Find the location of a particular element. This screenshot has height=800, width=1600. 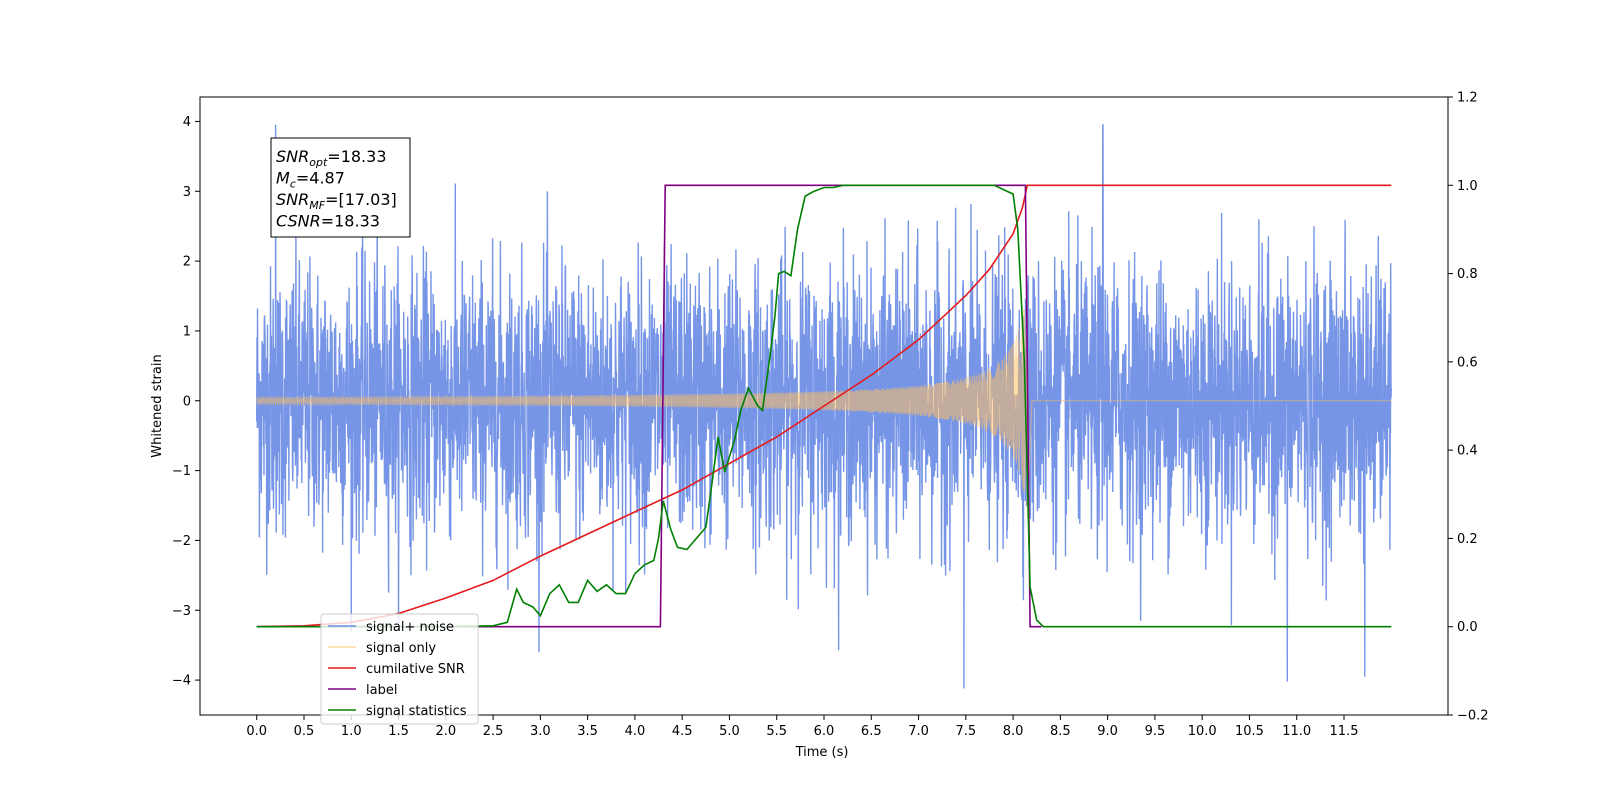

y2-tick-label: 0.6 is located at coordinates (1467, 362).